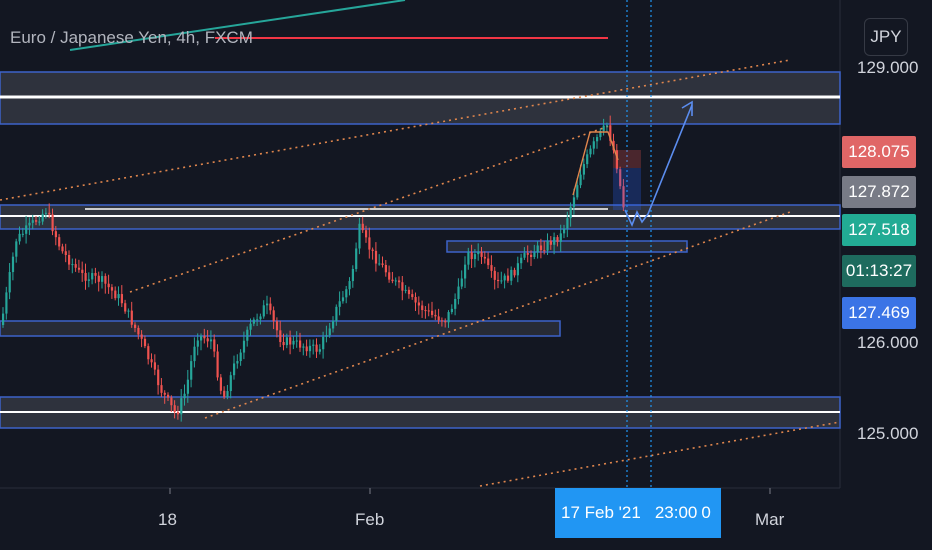  What do you see at coordinates (886, 37) in the screenshot?
I see `currency-button: JPY` at bounding box center [886, 37].